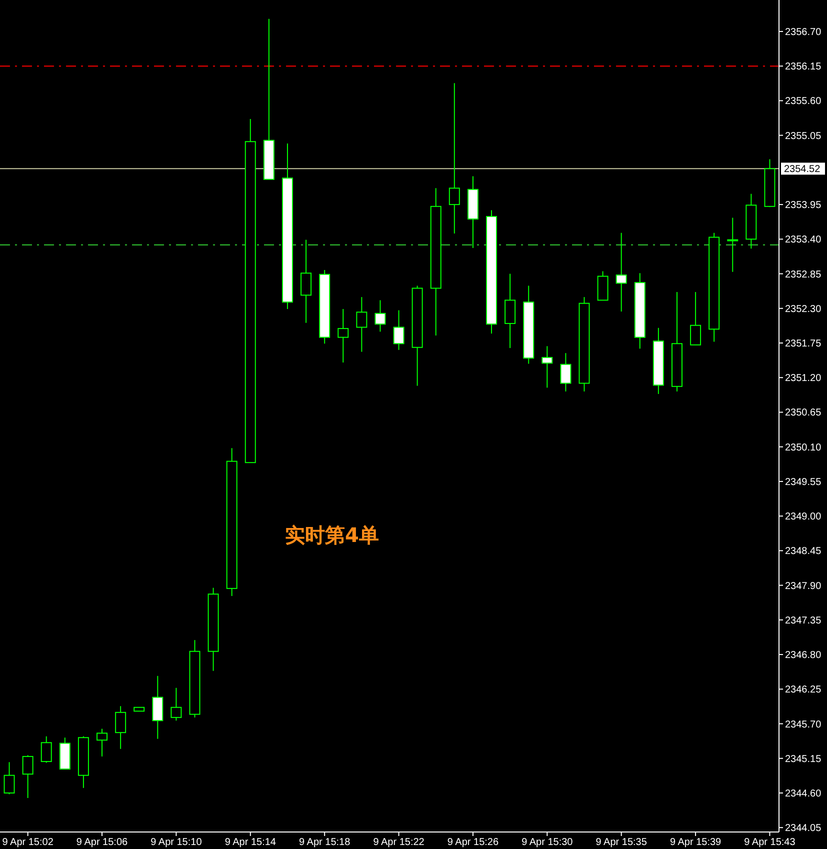  Describe the element at coordinates (803, 67) in the screenshot. I see `y-tick-label: 2356.15` at that location.